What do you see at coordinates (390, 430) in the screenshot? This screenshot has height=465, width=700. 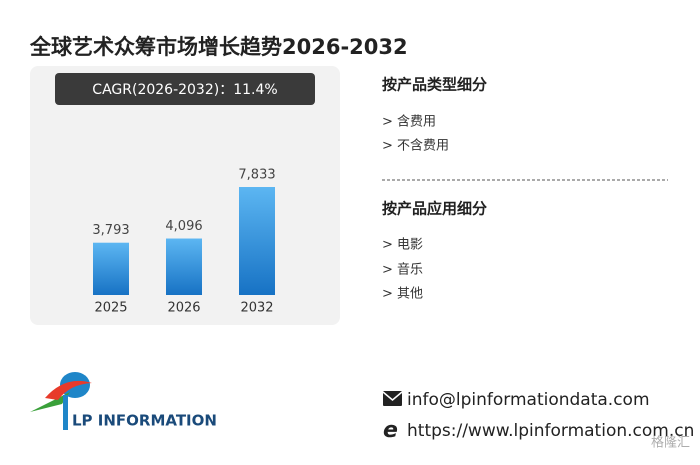 I see `web-icon: e` at bounding box center [390, 430].